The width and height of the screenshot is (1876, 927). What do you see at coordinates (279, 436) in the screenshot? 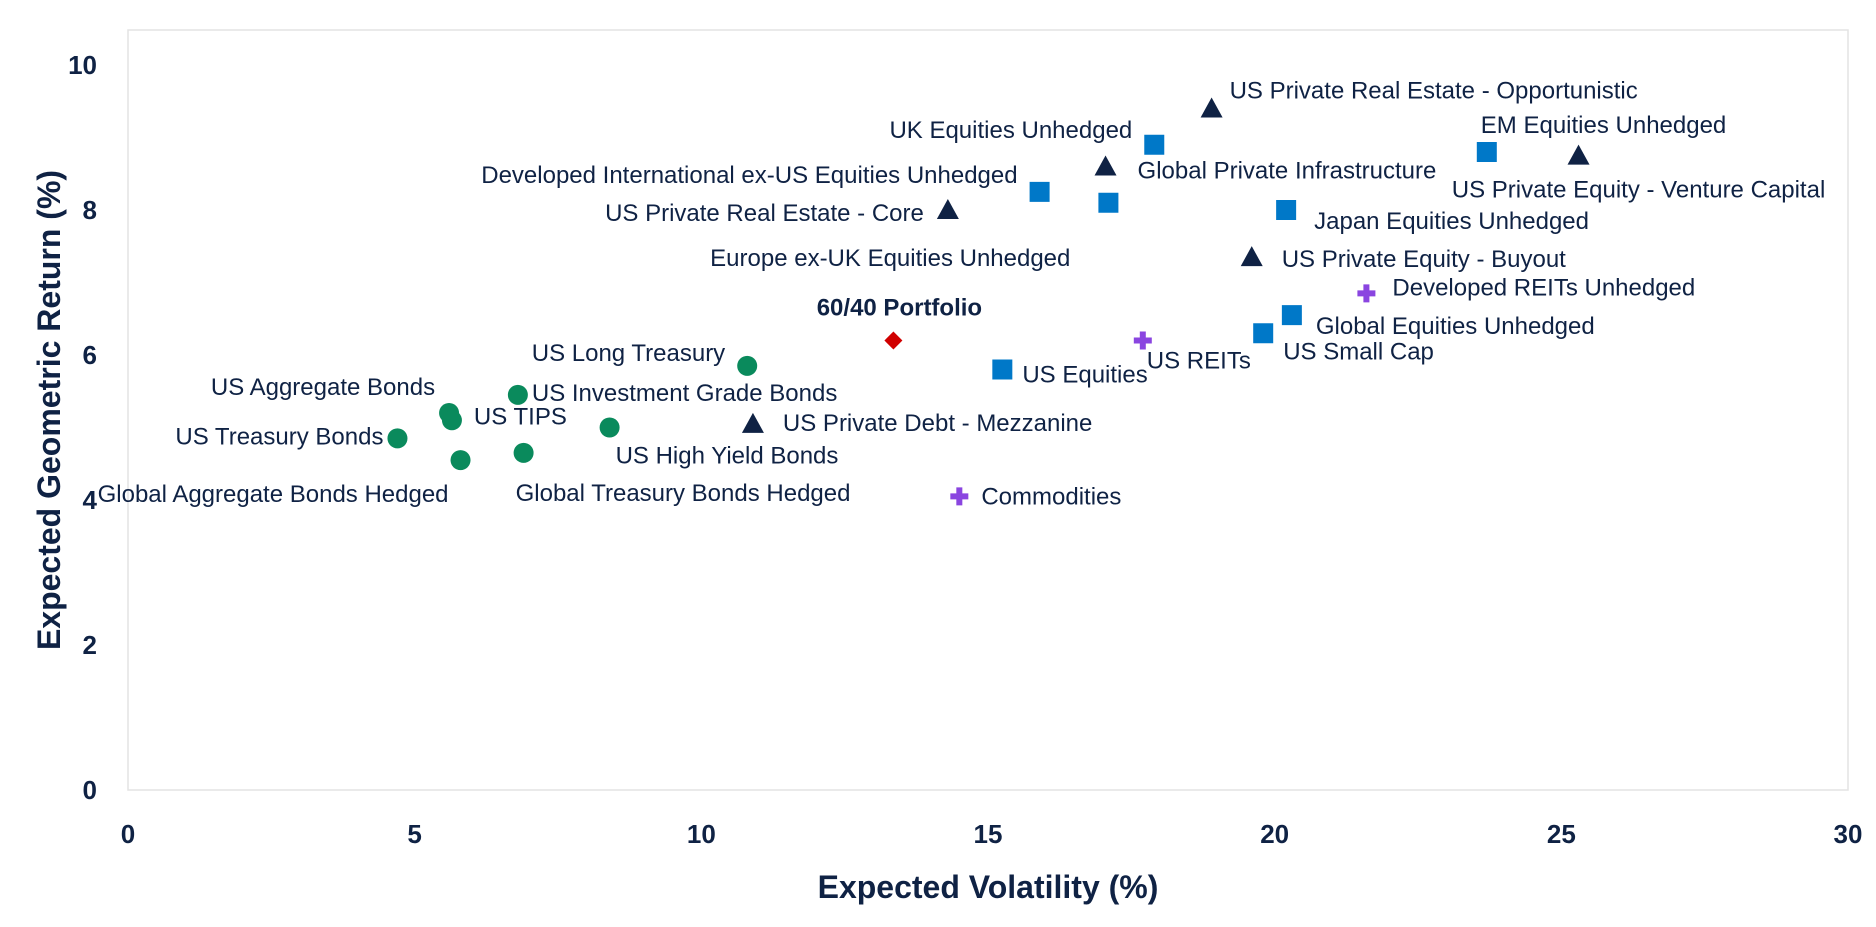
I see `label-us-treasury-bonds: US Treasury Bonds` at bounding box center [279, 436].